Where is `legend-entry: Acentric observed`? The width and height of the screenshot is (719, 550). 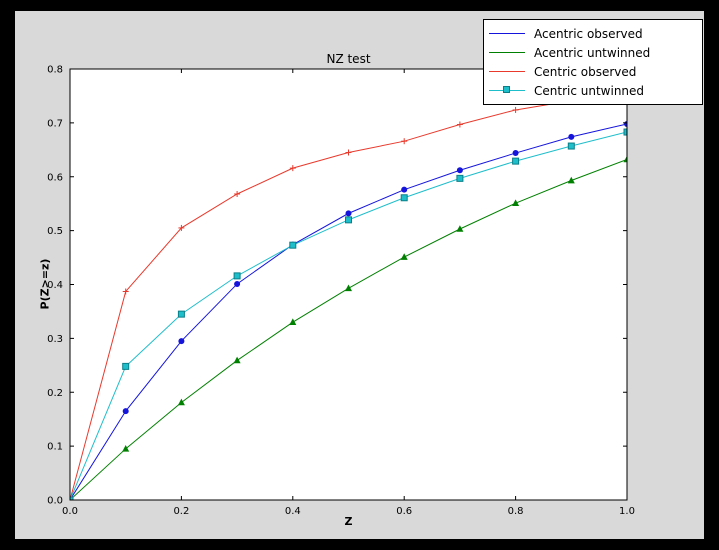
legend-entry: Acentric observed is located at coordinates (593, 33).